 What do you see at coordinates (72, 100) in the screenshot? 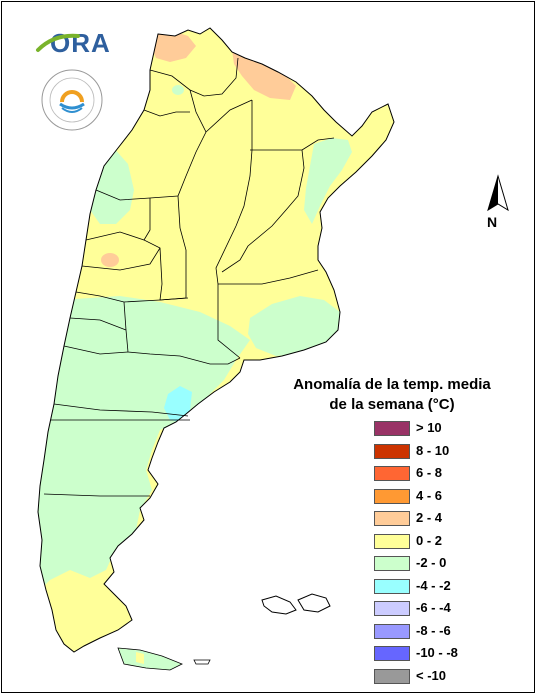
I see `smn-logo` at bounding box center [72, 100].